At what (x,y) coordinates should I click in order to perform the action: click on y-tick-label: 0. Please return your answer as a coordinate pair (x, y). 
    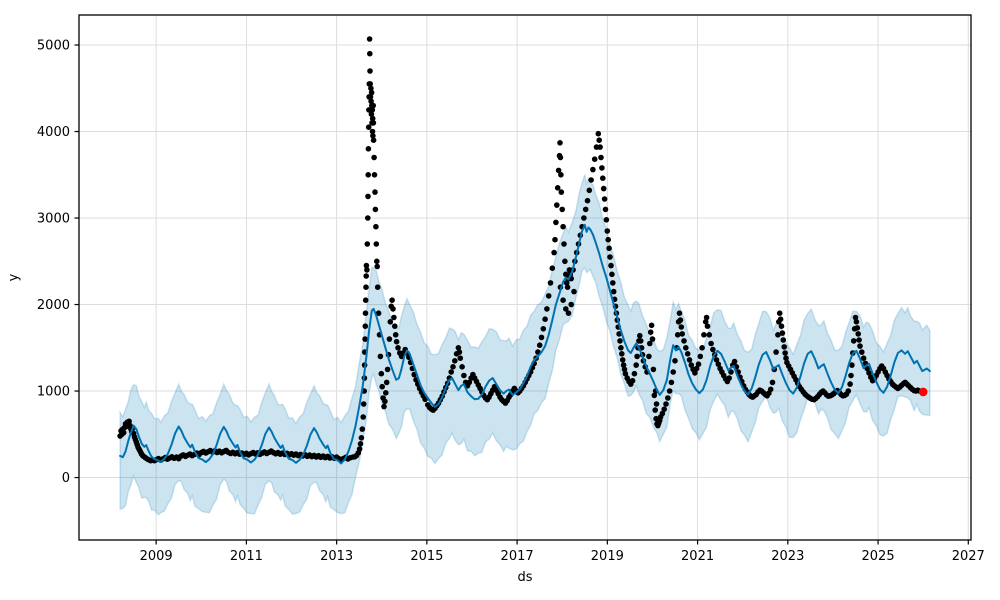
    Looking at the image, I should click on (66, 478).